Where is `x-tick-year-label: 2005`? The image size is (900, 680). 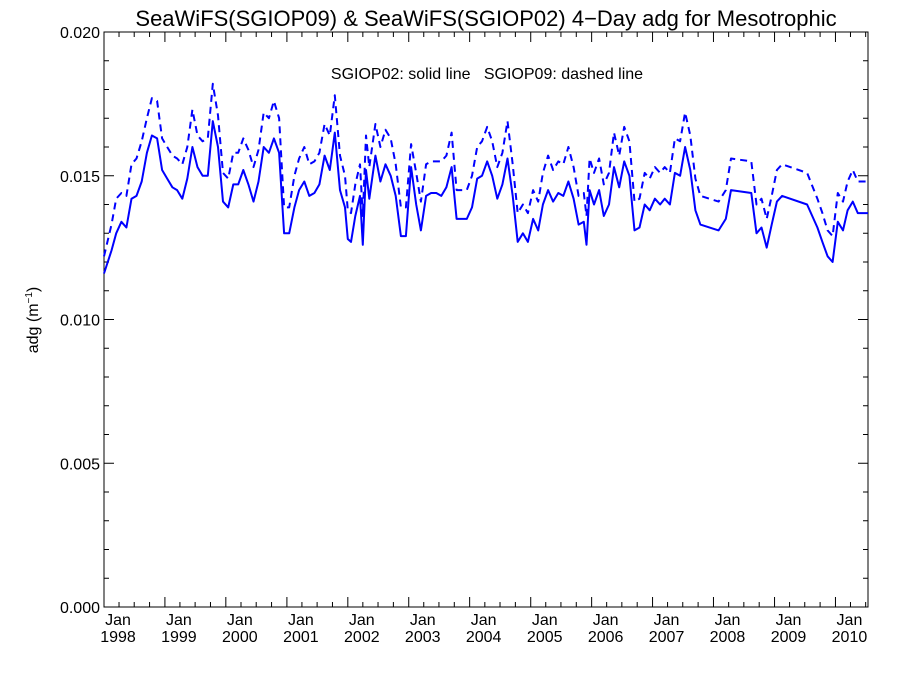
x-tick-year-label: 2005 is located at coordinates (545, 637).